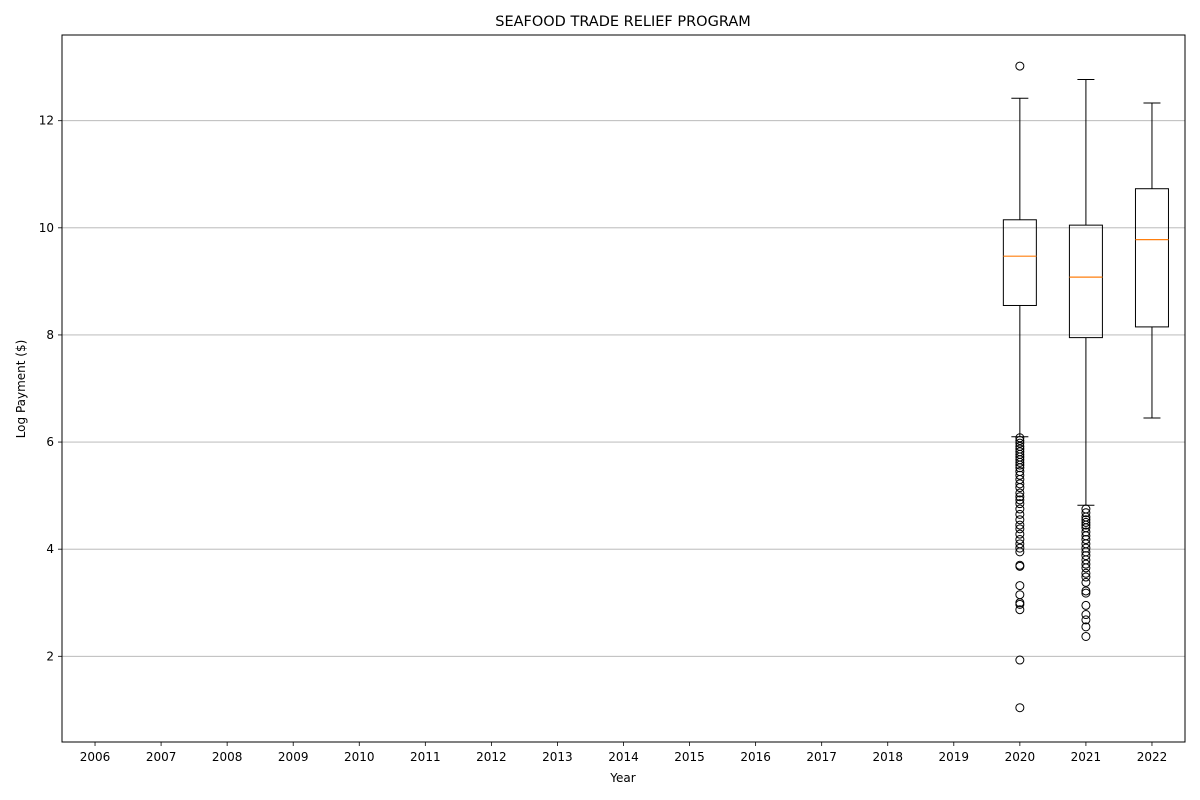 The height and width of the screenshot is (800, 1200). What do you see at coordinates (1019, 387) in the screenshot?
I see `box-2020` at bounding box center [1019, 387].